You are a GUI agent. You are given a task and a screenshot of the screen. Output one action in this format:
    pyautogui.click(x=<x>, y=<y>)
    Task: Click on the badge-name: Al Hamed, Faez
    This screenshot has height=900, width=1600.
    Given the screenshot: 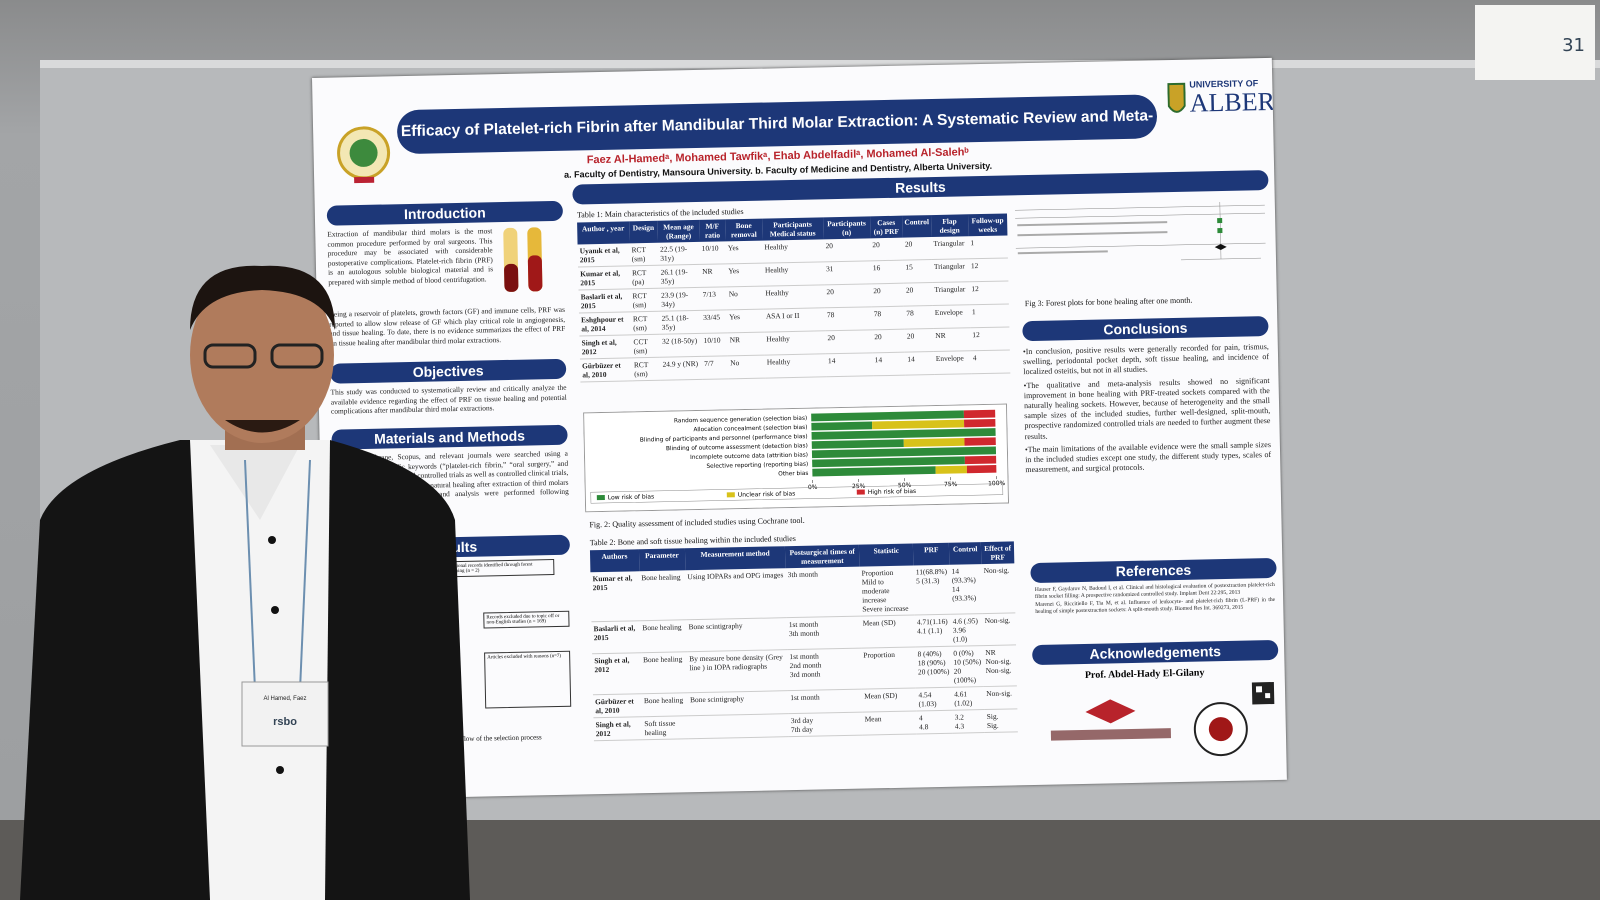 What is the action you would take?
    pyautogui.click(x=285, y=699)
    